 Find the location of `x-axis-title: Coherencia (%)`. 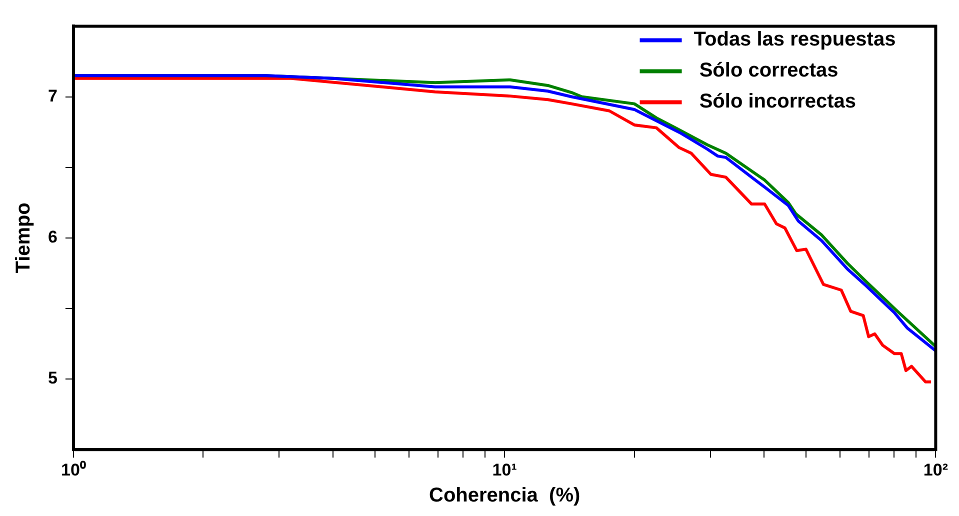

x-axis-title: Coherencia (%) is located at coordinates (504, 495).